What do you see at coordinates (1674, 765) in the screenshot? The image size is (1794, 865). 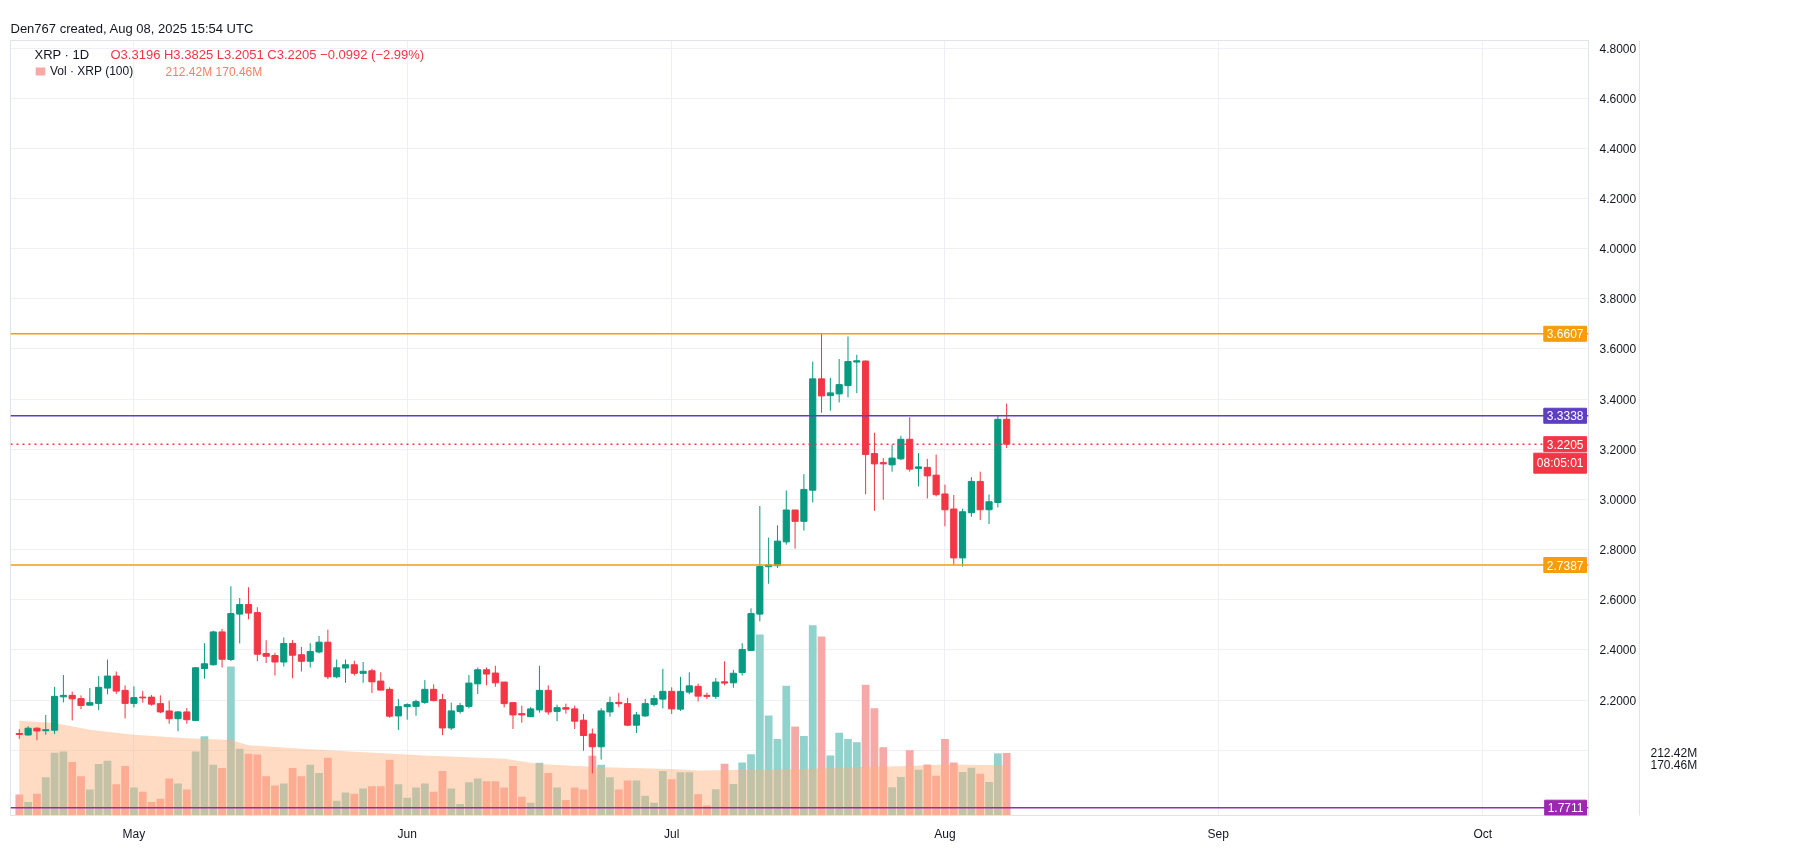 I see `y2-tick-label: 170.46M` at bounding box center [1674, 765].